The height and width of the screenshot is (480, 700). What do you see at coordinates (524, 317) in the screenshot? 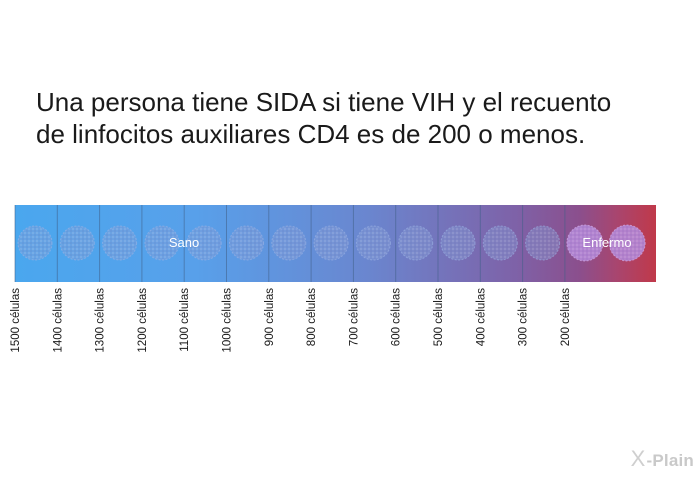
I see `tick-label: 300 células` at bounding box center [524, 317].